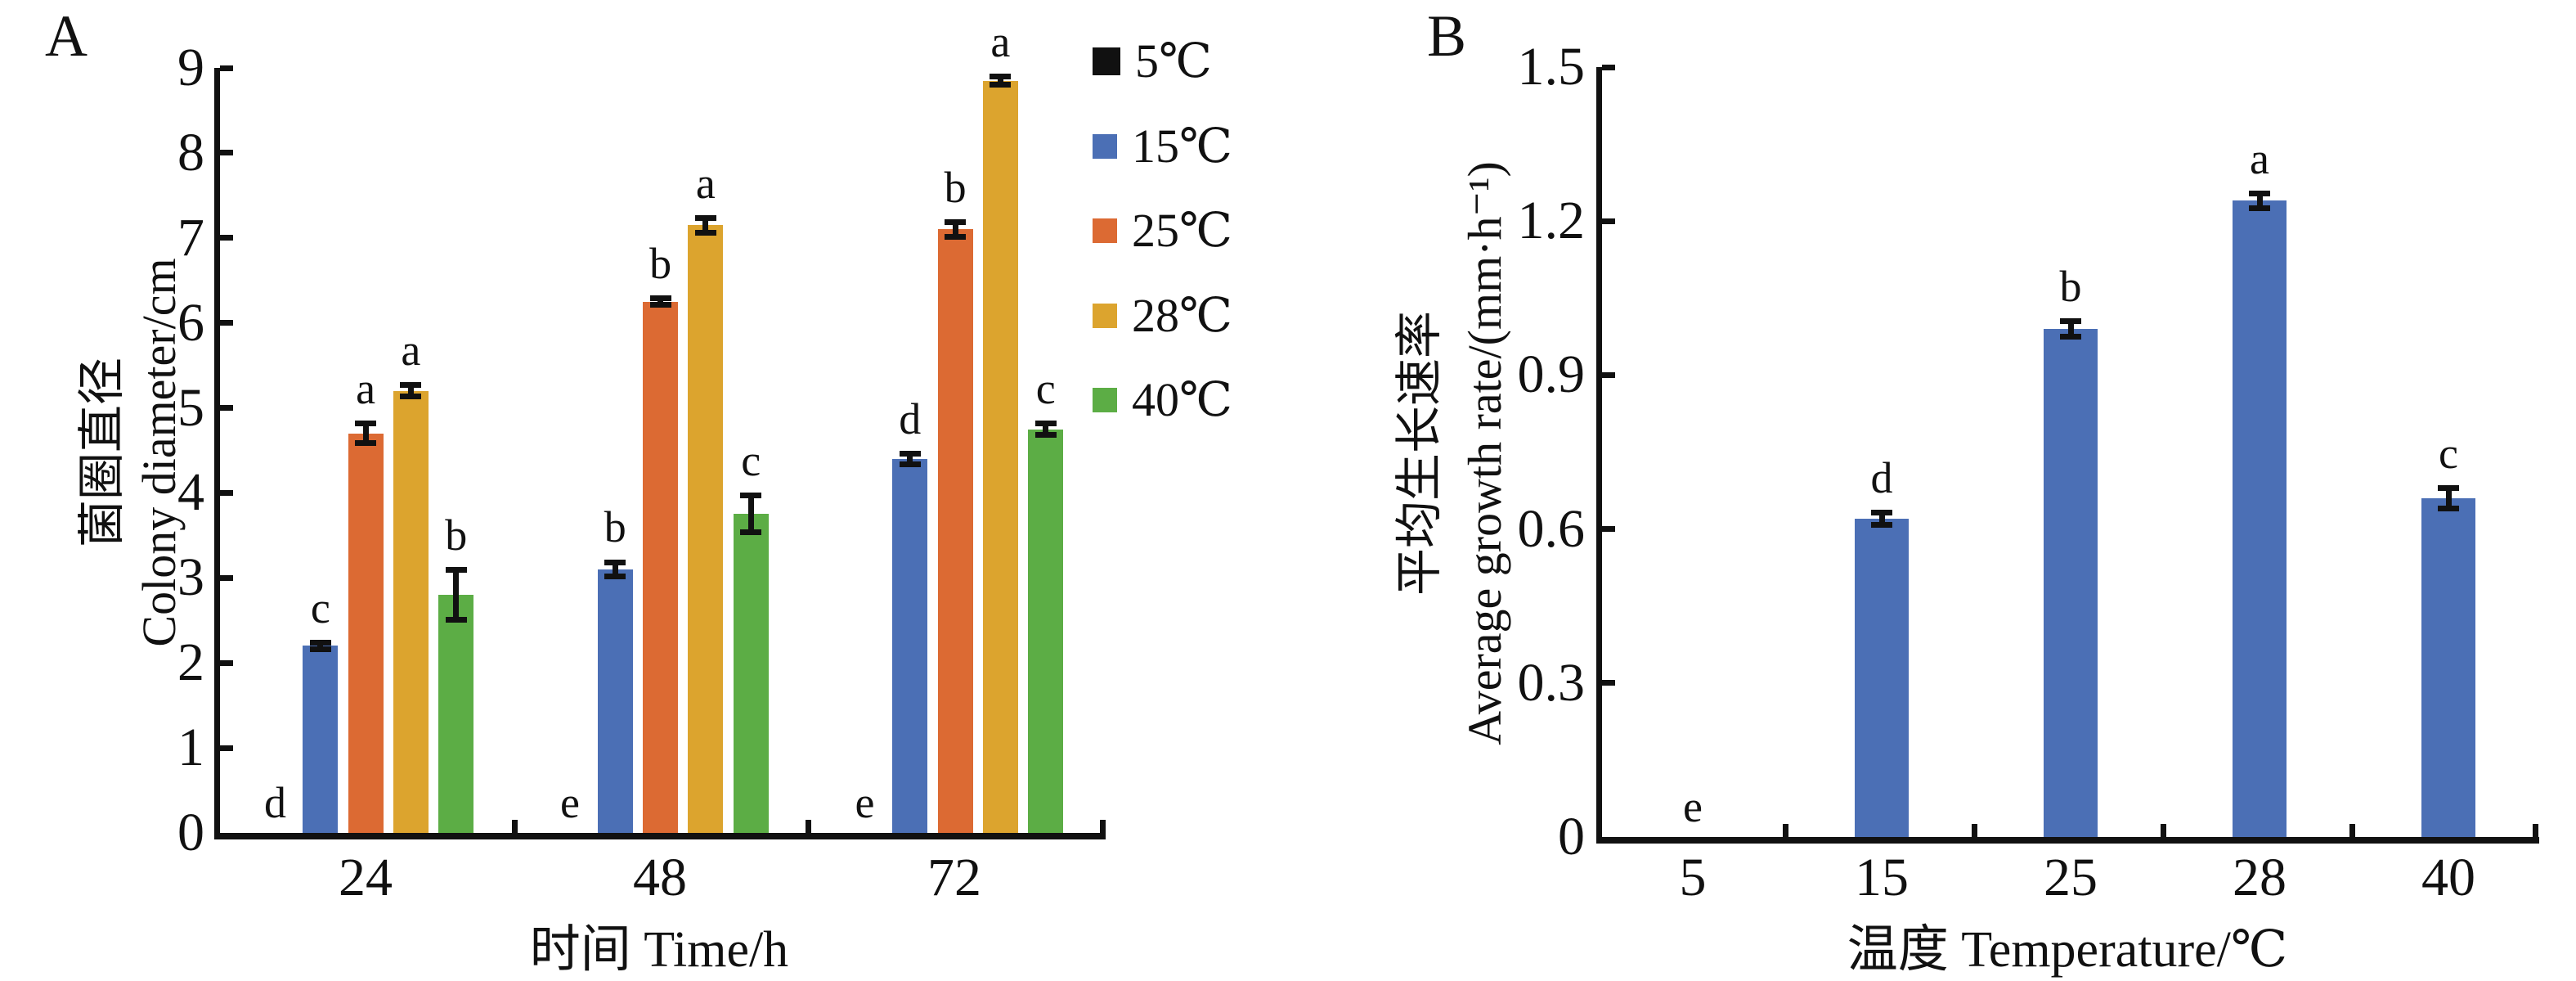 The image size is (2576, 981). I want to click on panel-b-bar-28c-error-bar-stem, so click(2260, 201).